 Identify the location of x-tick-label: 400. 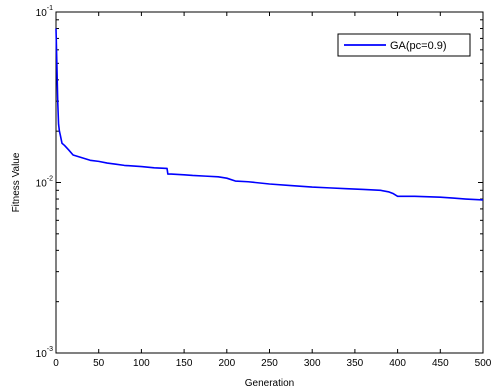
(397, 363).